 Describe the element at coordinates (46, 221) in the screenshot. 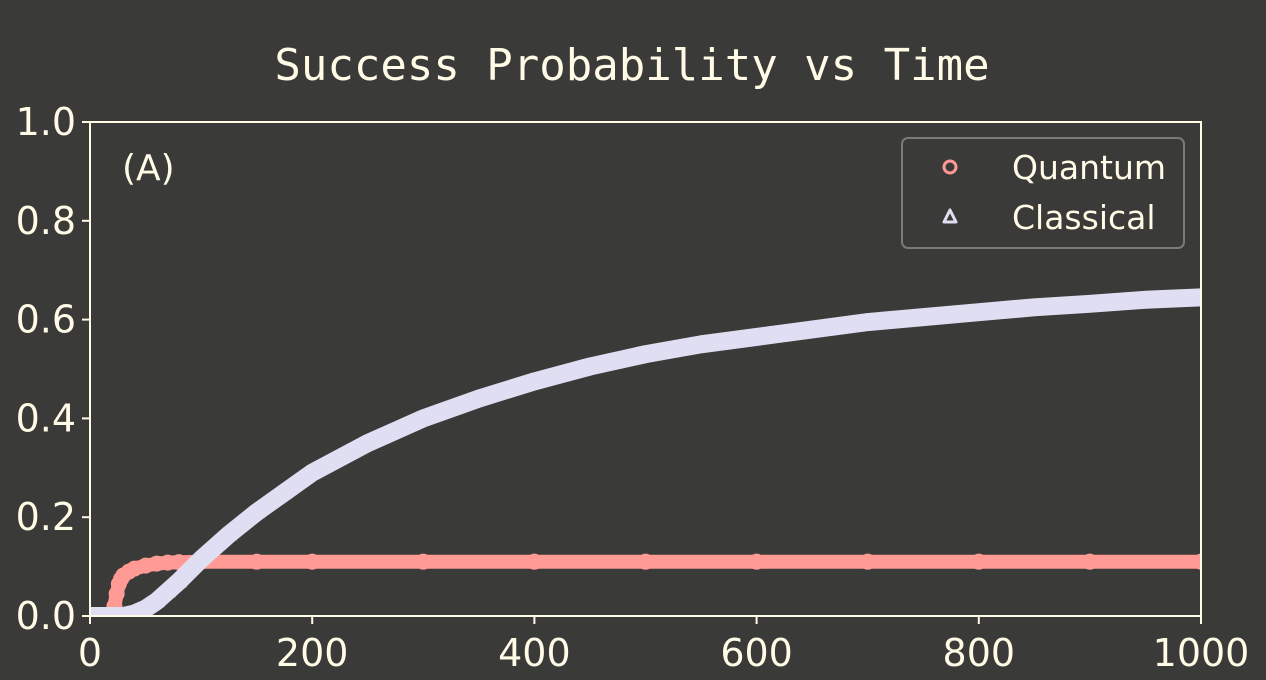

I see `y-tick-label: 0.8` at that location.